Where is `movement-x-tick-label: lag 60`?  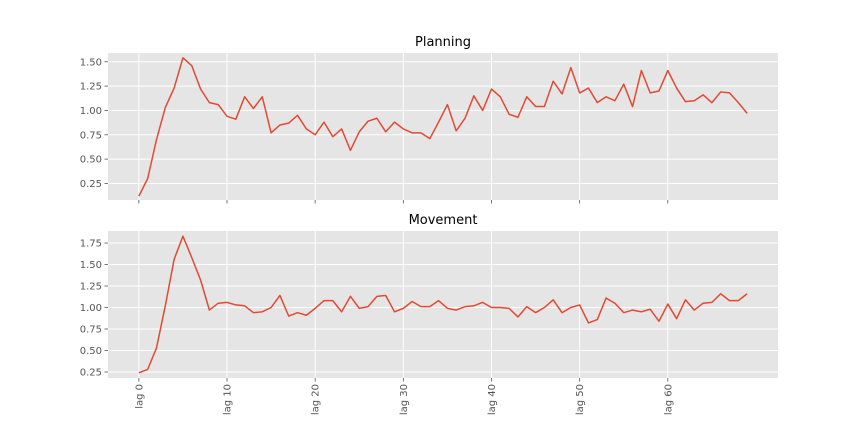
movement-x-tick-label: lag 60 is located at coordinates (668, 399).